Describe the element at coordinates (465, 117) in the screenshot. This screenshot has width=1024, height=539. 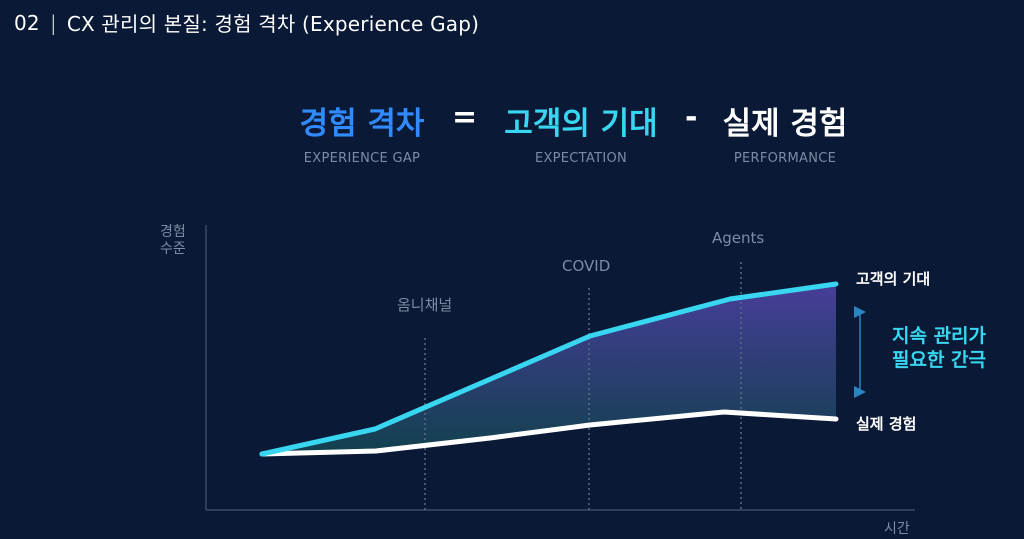
I see `equals-sign: =` at that location.